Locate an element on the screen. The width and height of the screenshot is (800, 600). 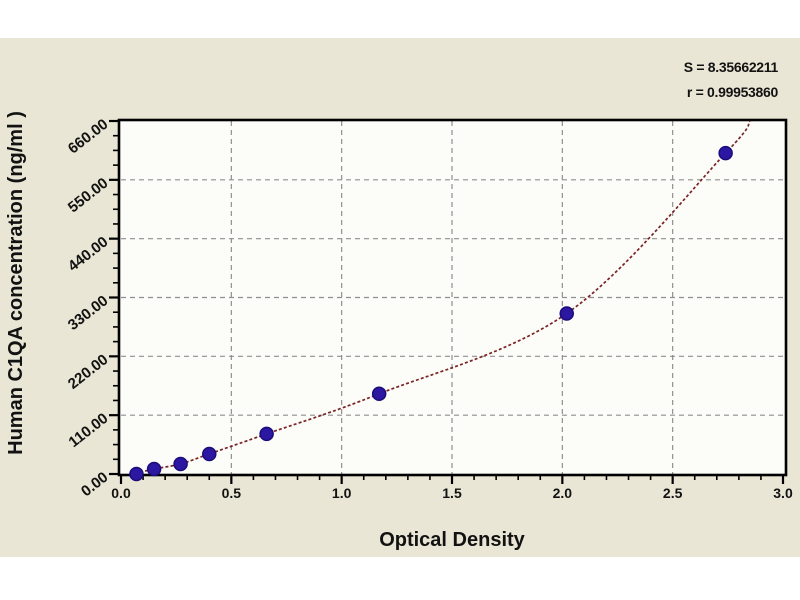
x-tick-label: 3.0 is located at coordinates (783, 493).